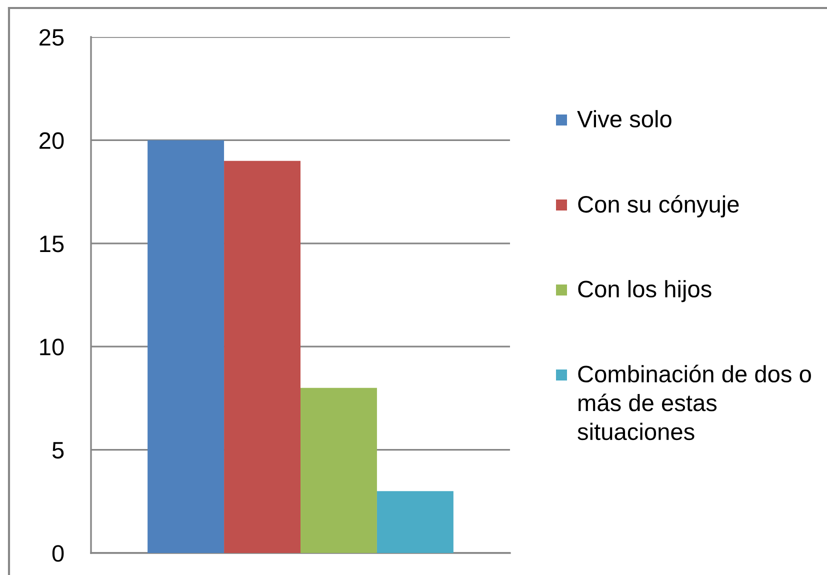 The image size is (827, 575). What do you see at coordinates (58, 553) in the screenshot?
I see `y-tick-label: 0` at bounding box center [58, 553].